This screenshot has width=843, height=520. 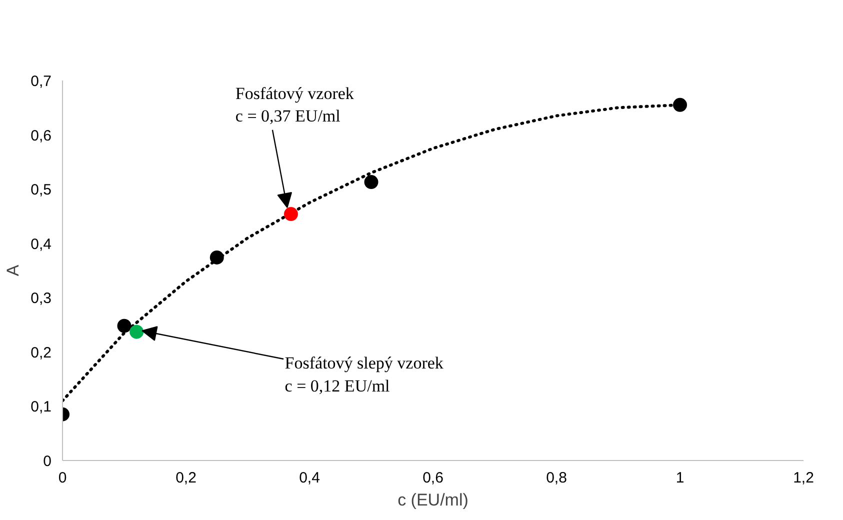 I want to click on x-tick-label: 0,4, so click(x=309, y=478).